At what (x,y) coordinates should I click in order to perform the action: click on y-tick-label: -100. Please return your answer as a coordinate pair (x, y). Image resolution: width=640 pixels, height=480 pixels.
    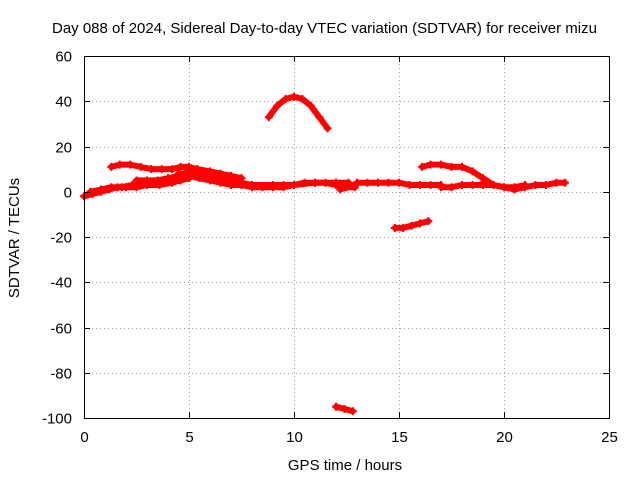
    Looking at the image, I should click on (57, 419).